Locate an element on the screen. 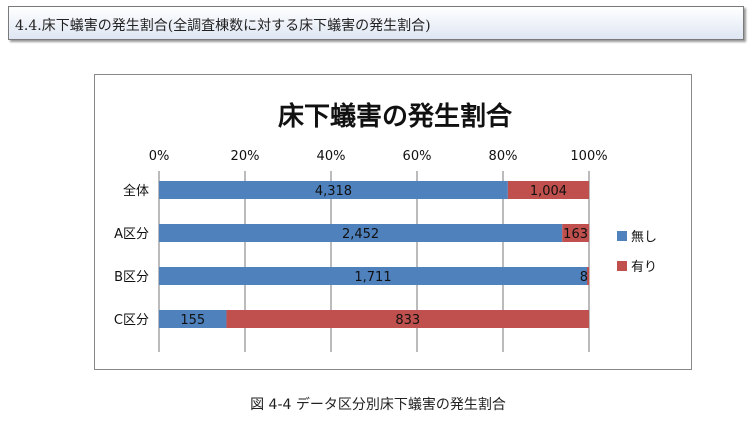 Image resolution: width=756 pixels, height=429 pixels. data-label-none: 4,318 is located at coordinates (333, 191).